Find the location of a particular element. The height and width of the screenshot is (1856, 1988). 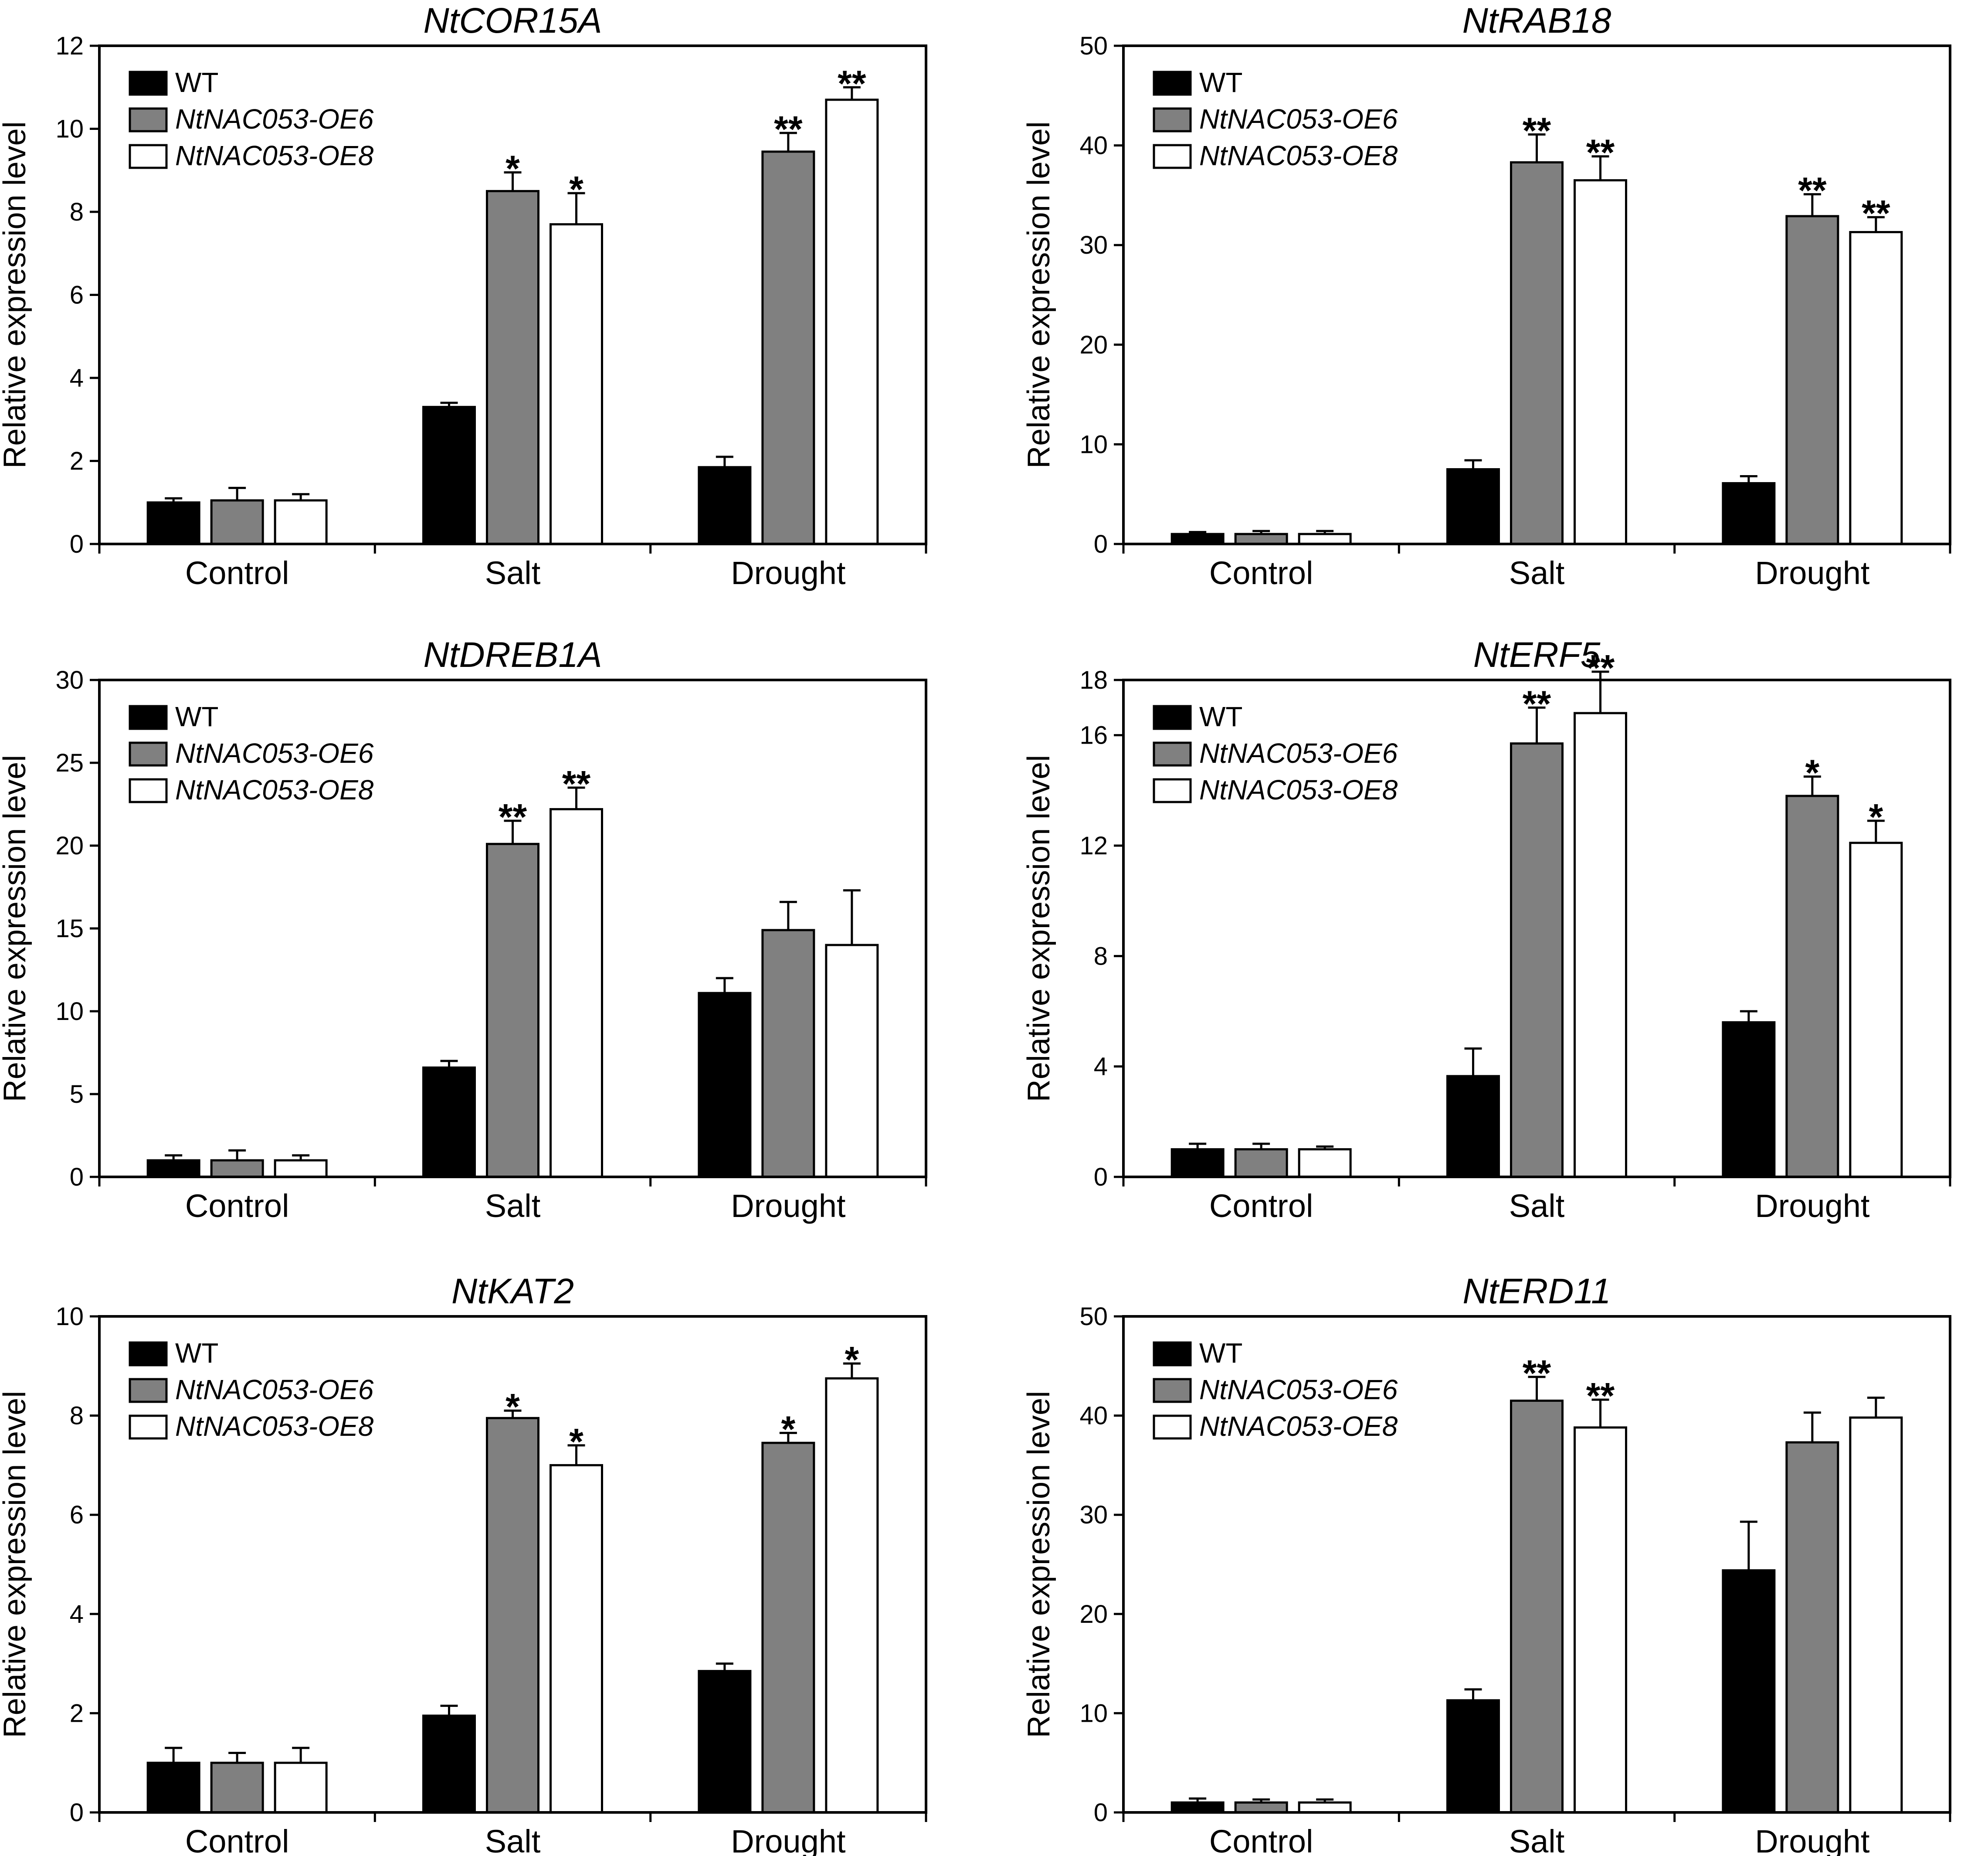

category-label: Salt is located at coordinates (513, 1206).